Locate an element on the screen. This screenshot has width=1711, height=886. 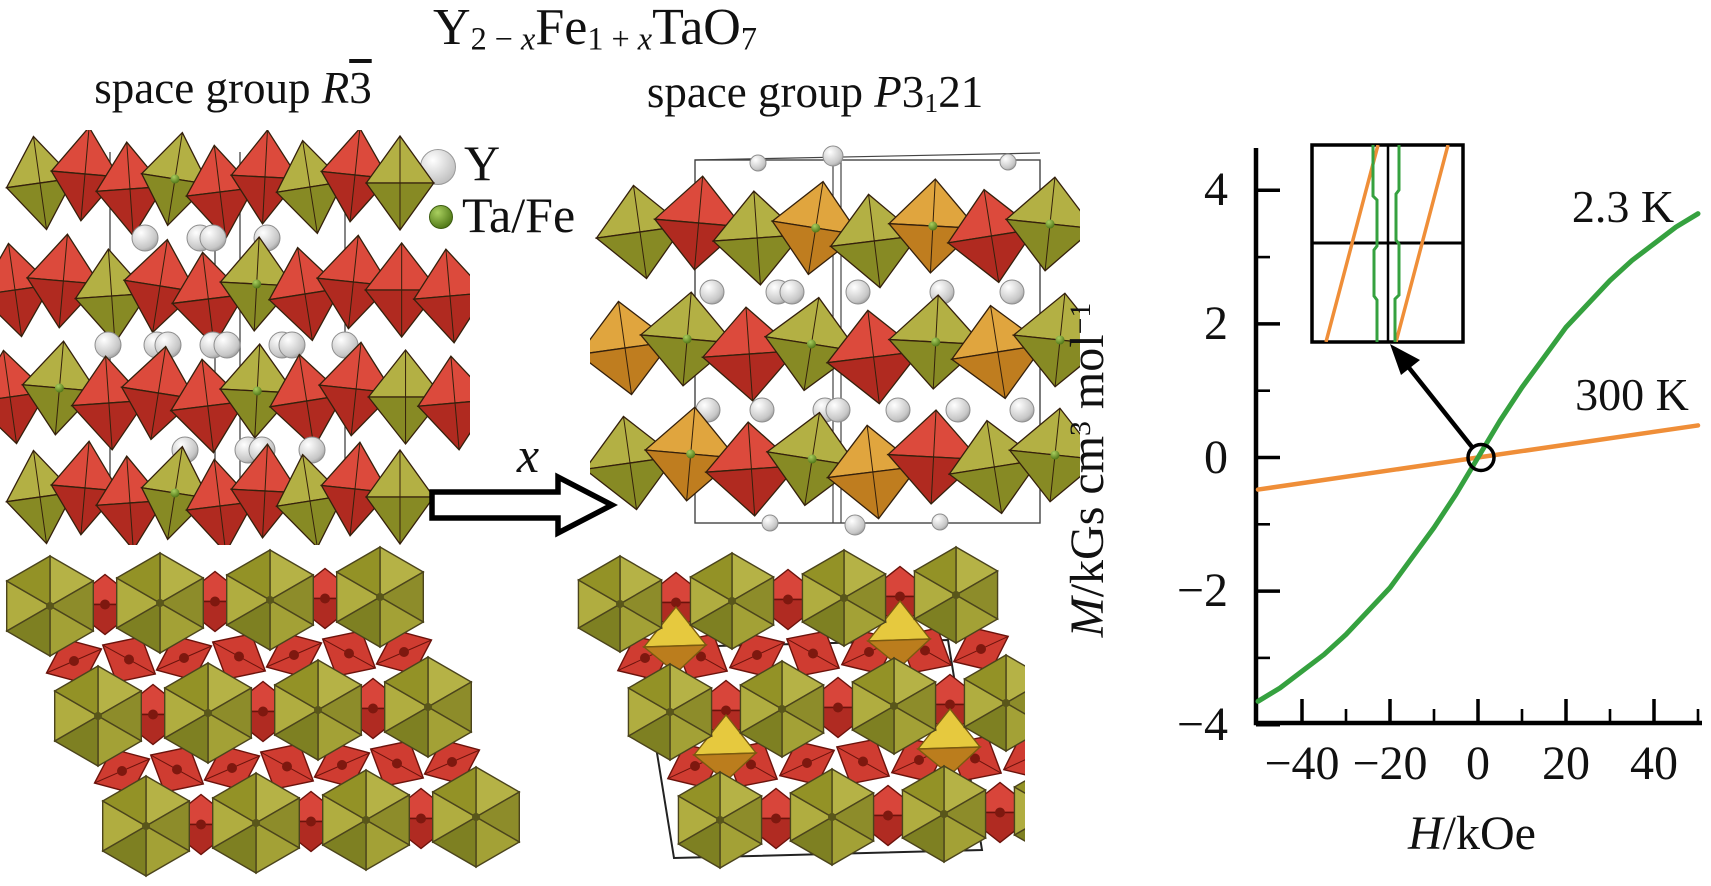
text-segment: /kOe is located at coordinates (1489, 833).